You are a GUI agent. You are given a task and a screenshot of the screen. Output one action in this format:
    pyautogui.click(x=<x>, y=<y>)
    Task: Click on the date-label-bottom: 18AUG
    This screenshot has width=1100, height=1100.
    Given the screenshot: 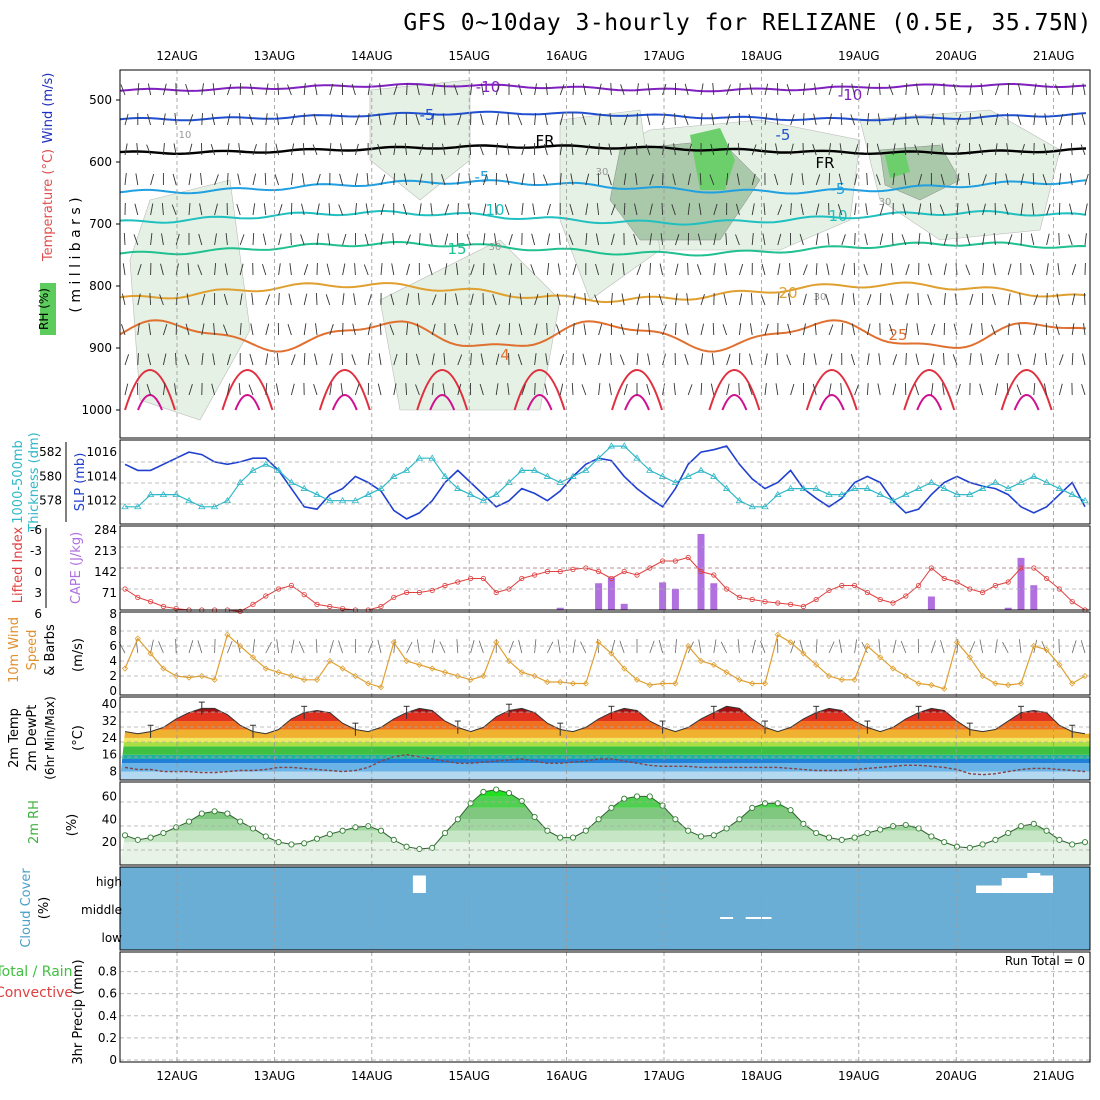 What is the action you would take?
    pyautogui.click(x=762, y=1076)
    